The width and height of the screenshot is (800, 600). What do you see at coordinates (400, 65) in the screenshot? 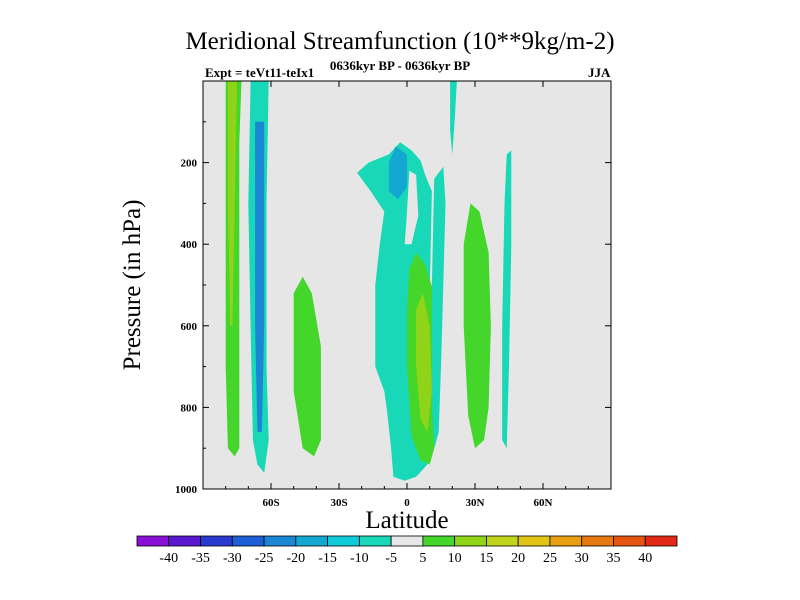
I see `chart-subtitle-period: 0636kyr BP - 0636kyr BP` at bounding box center [400, 65].